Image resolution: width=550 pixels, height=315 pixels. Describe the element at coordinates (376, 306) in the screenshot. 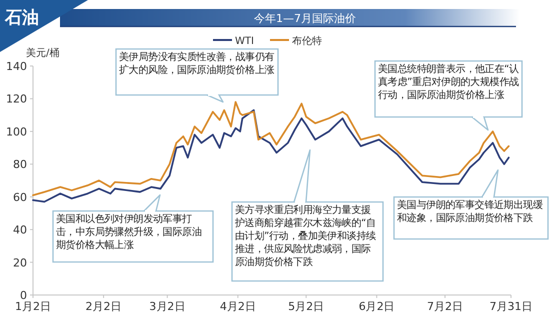

I see `x-tick-label: 6月2日` at that location.